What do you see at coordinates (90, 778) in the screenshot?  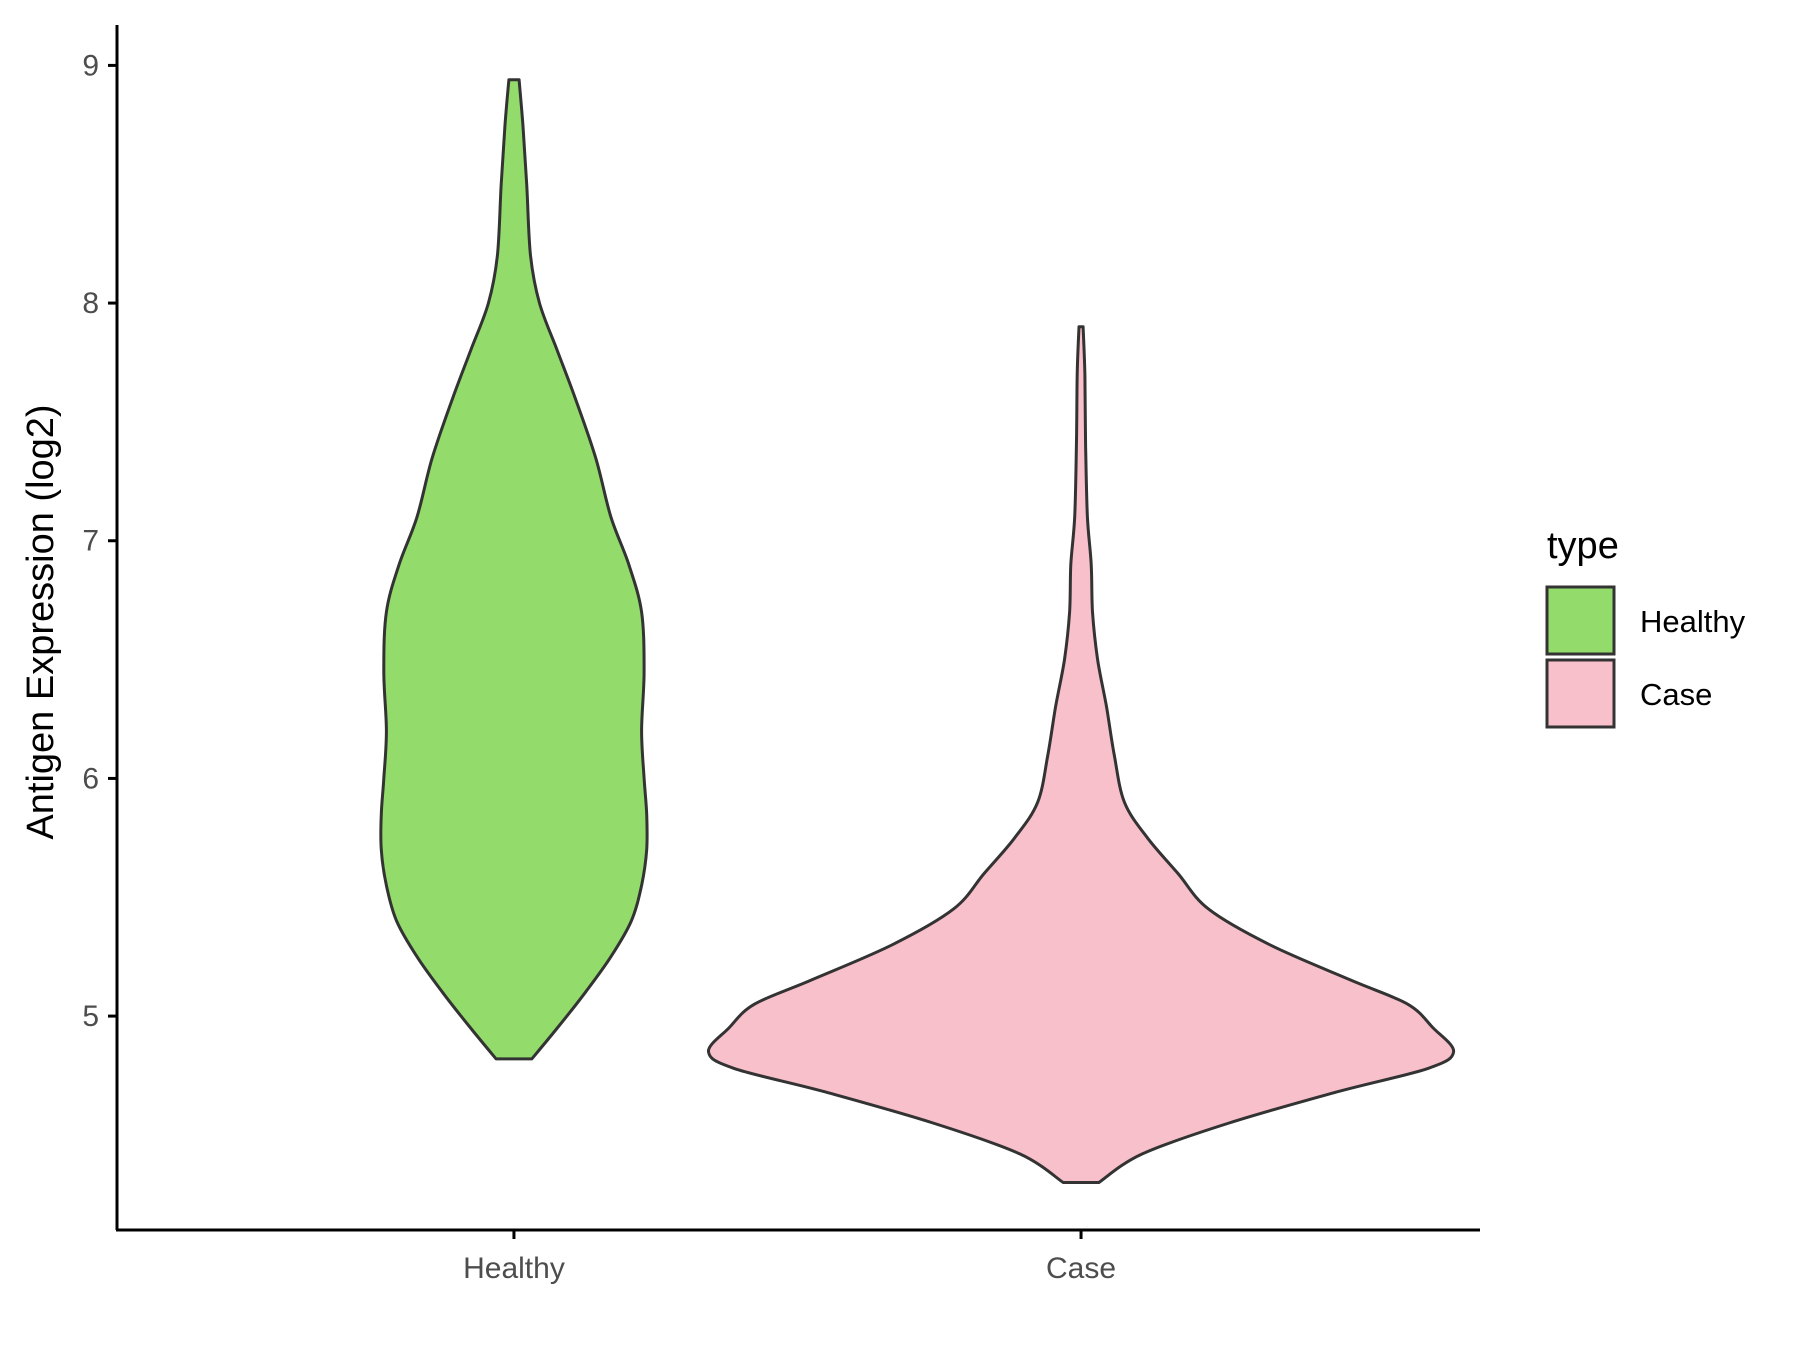 I see `y-tick-label: 6` at bounding box center [90, 778].